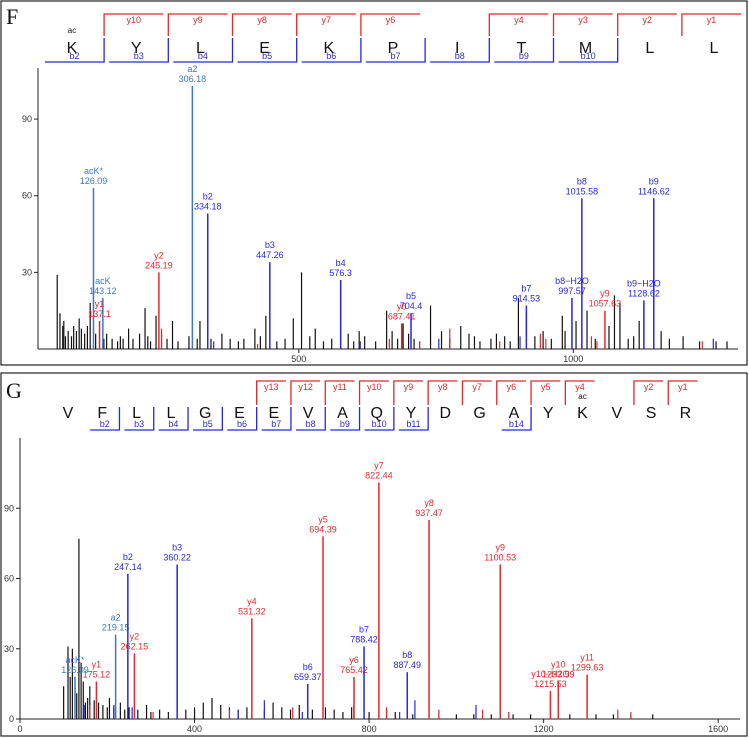 The height and width of the screenshot is (738, 749). I want to click on y-ion-bracket-label: y8, so click(262, 20).